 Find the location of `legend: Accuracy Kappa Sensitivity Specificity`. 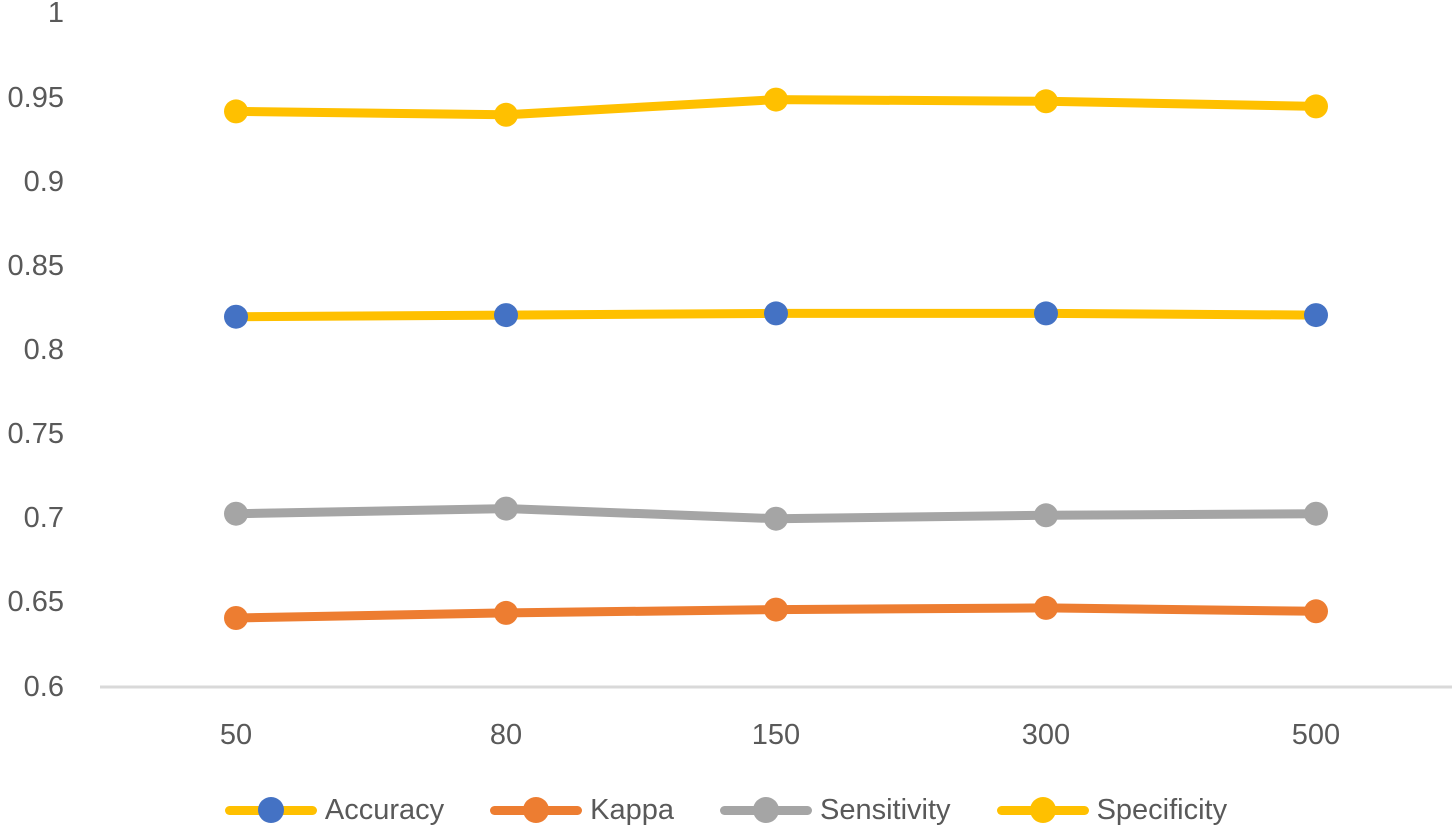

legend: Accuracy Kappa Sensitivity Specificity is located at coordinates (726, 810).